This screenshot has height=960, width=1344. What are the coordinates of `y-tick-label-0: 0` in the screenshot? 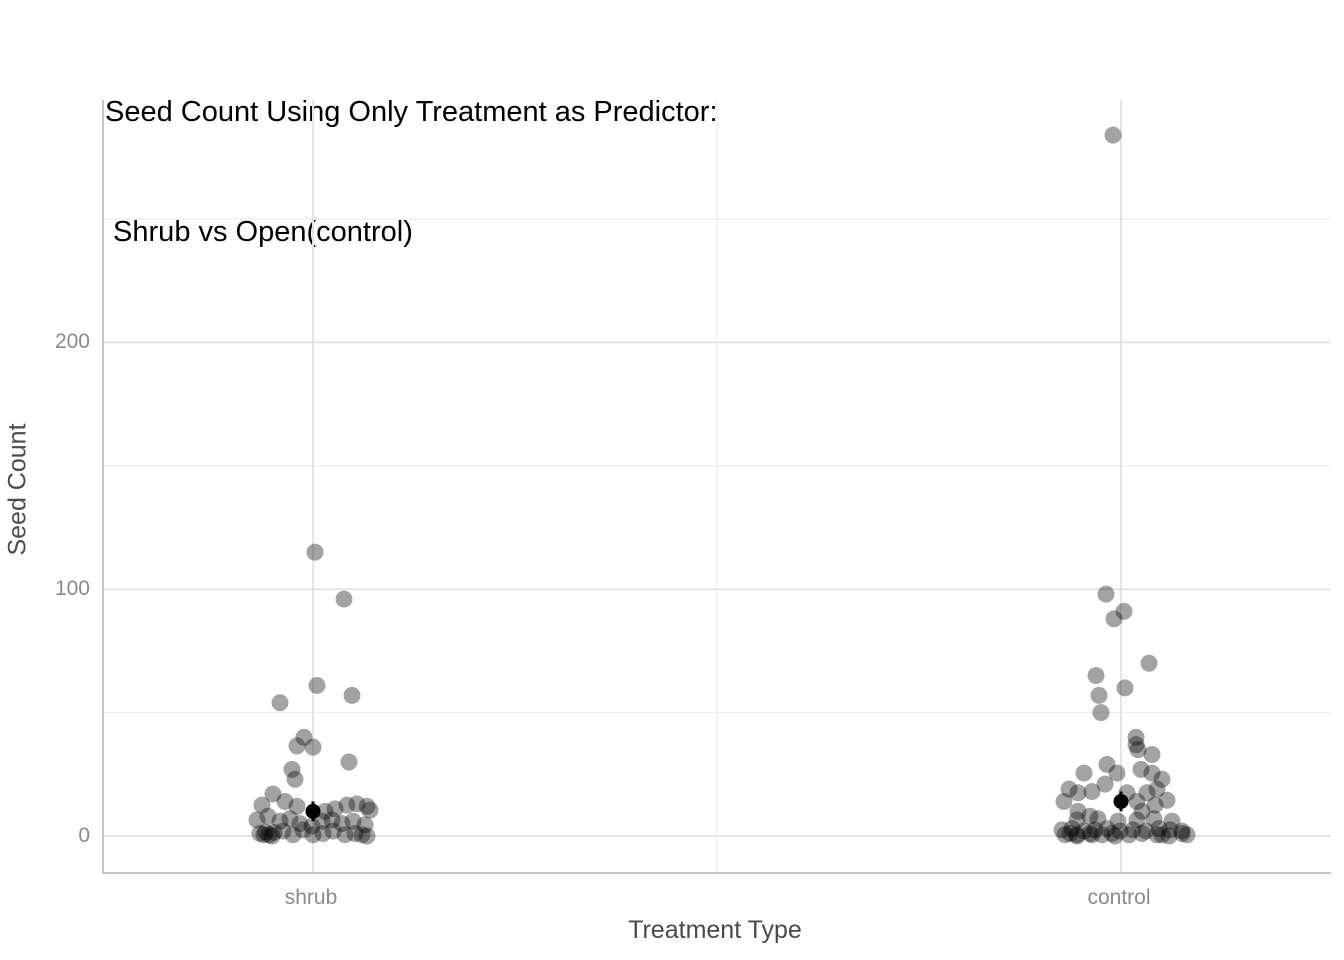 It's located at (84, 835).